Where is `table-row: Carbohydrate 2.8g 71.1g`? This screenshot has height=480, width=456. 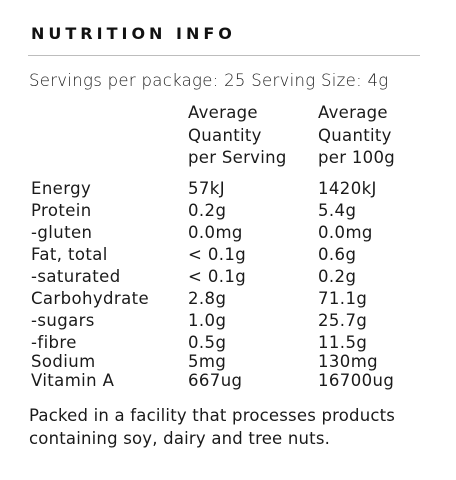
table-row: Carbohydrate 2.8g 71.1g is located at coordinates (221, 300).